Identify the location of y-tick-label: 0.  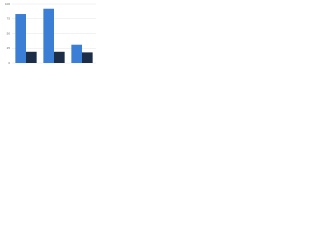
(9, 63).